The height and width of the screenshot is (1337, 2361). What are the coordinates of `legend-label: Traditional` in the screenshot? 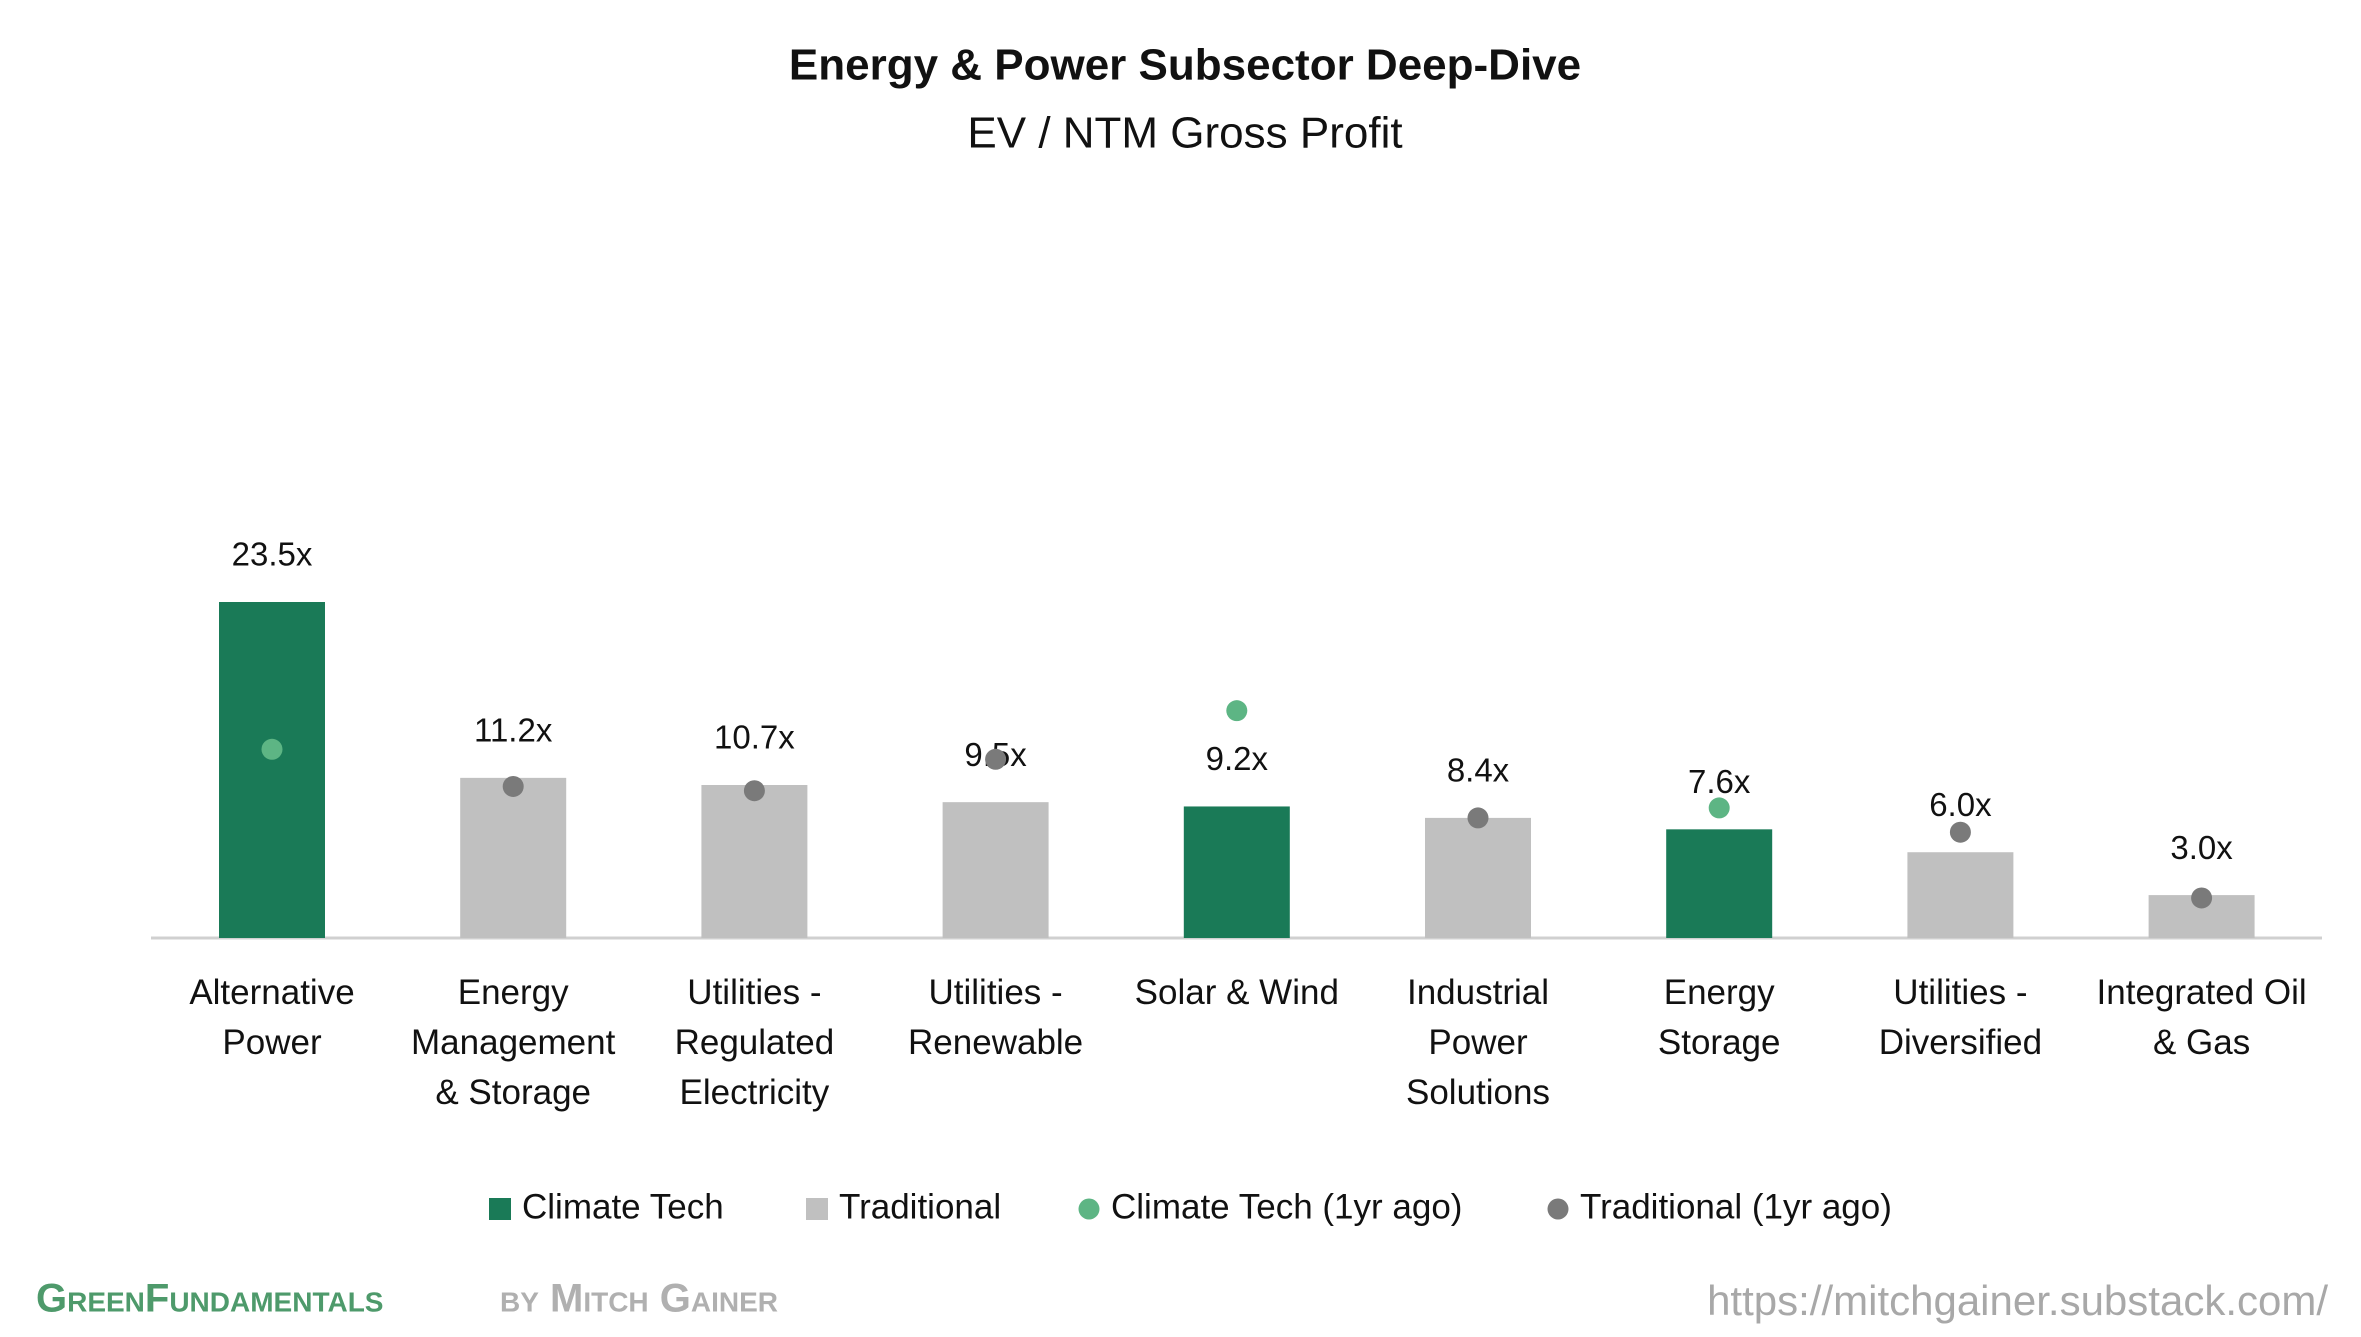 It's located at (920, 1206).